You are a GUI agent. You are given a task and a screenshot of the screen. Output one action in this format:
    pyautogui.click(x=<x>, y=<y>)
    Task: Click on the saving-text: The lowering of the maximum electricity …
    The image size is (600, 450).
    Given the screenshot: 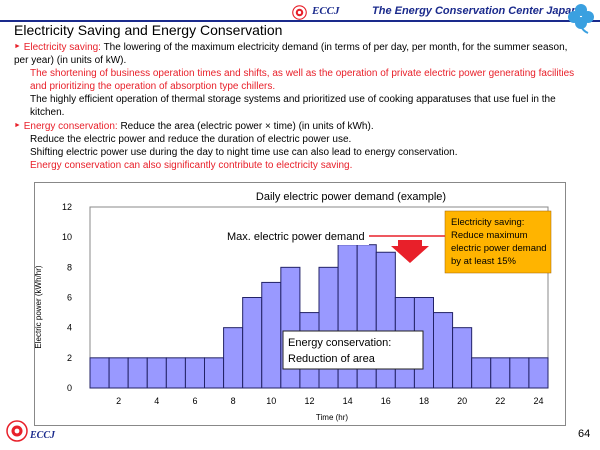 What is the action you would take?
    pyautogui.click(x=291, y=54)
    